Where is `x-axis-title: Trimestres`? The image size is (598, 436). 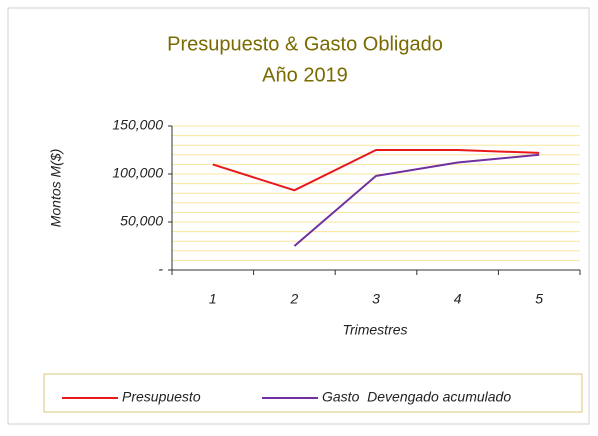
x-axis-title: Trimestres is located at coordinates (374, 330).